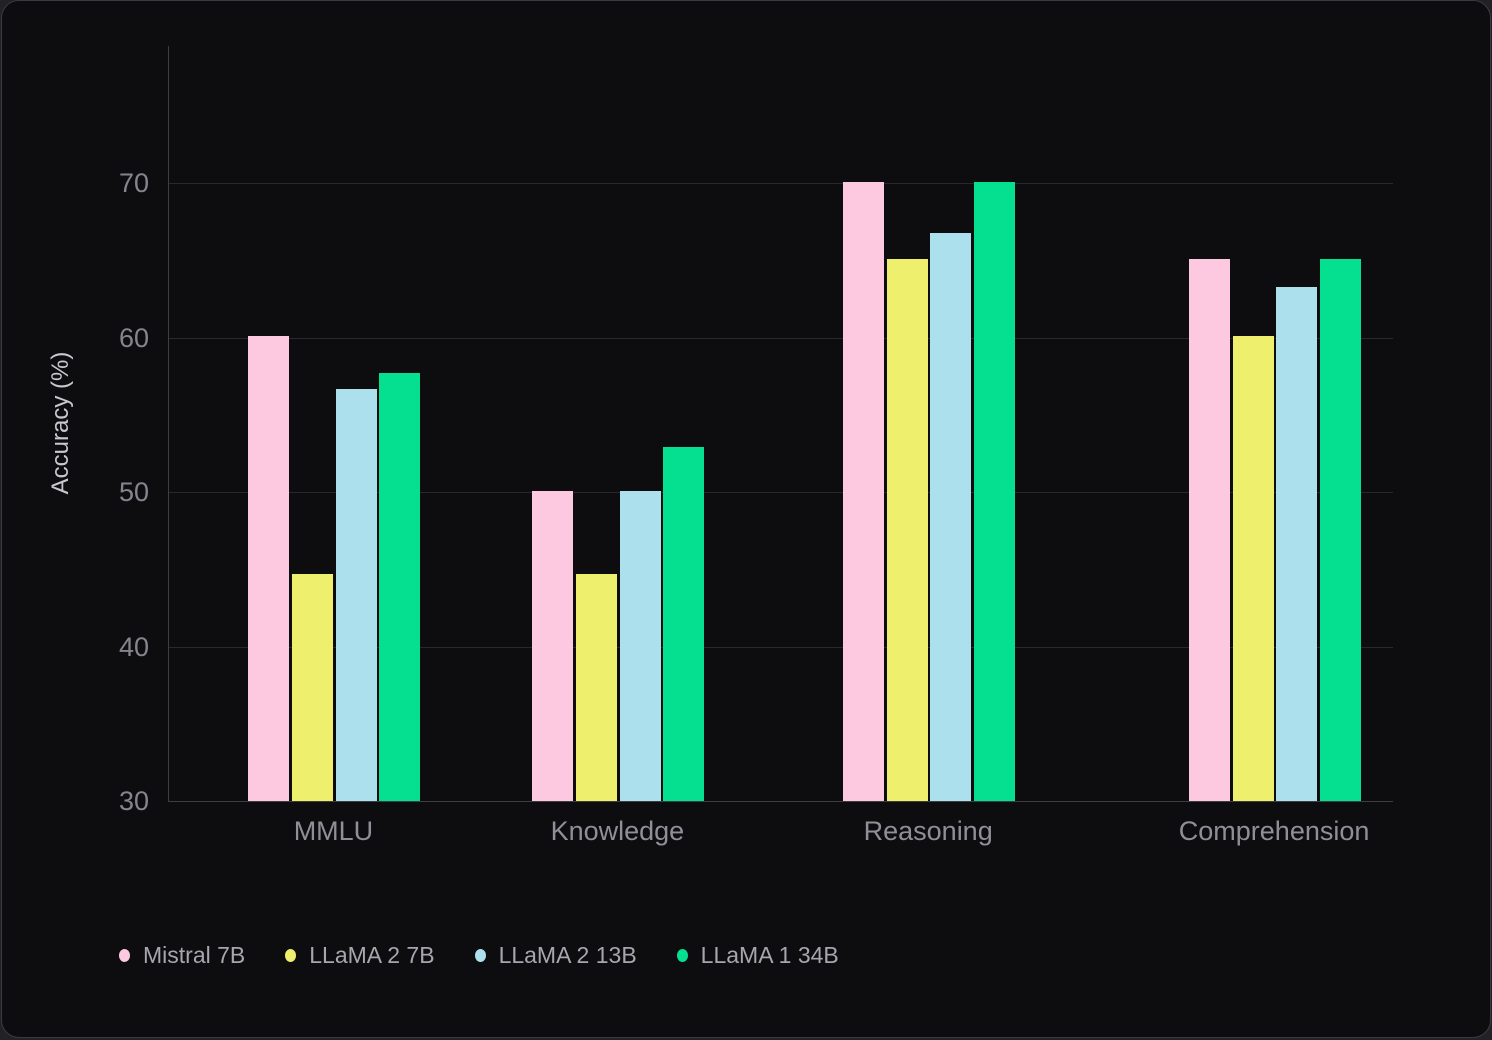 This screenshot has width=1492, height=1040. I want to click on bar-llama-1-34b-reasoning, so click(994, 491).